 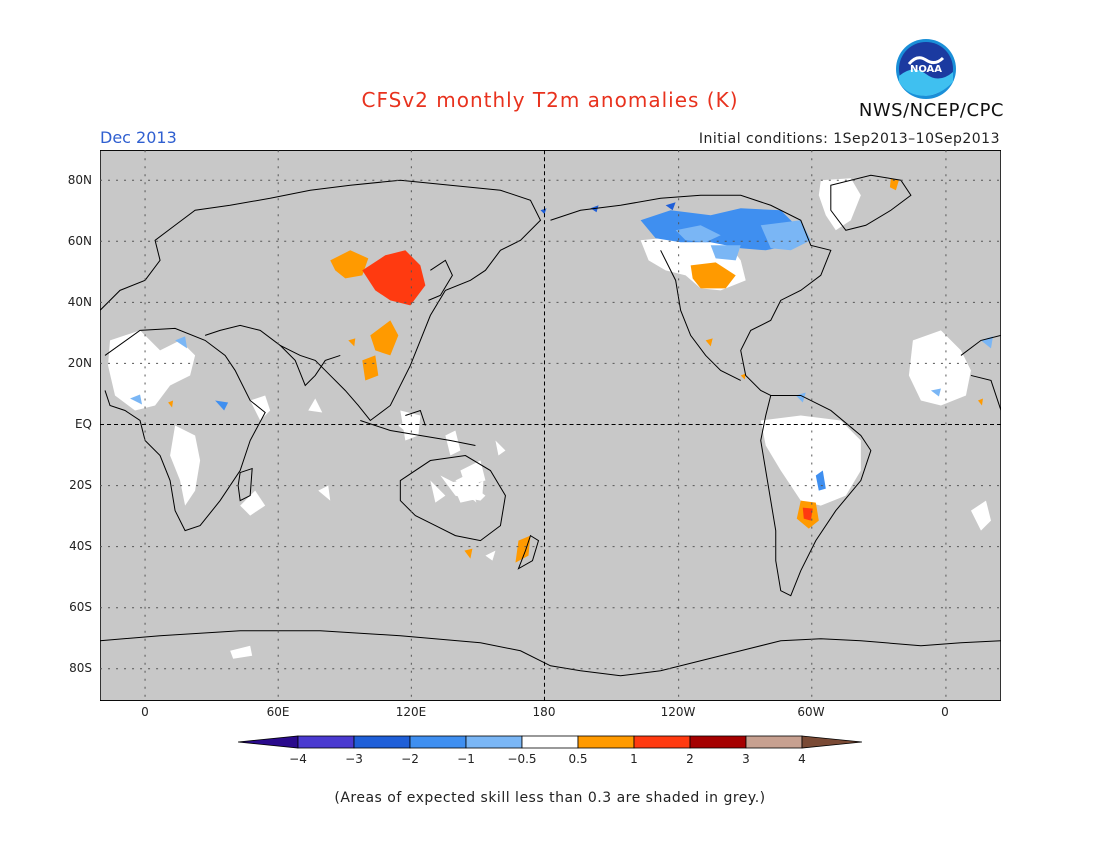 What do you see at coordinates (411, 712) in the screenshot?
I see `lon-label: 120E` at bounding box center [411, 712].